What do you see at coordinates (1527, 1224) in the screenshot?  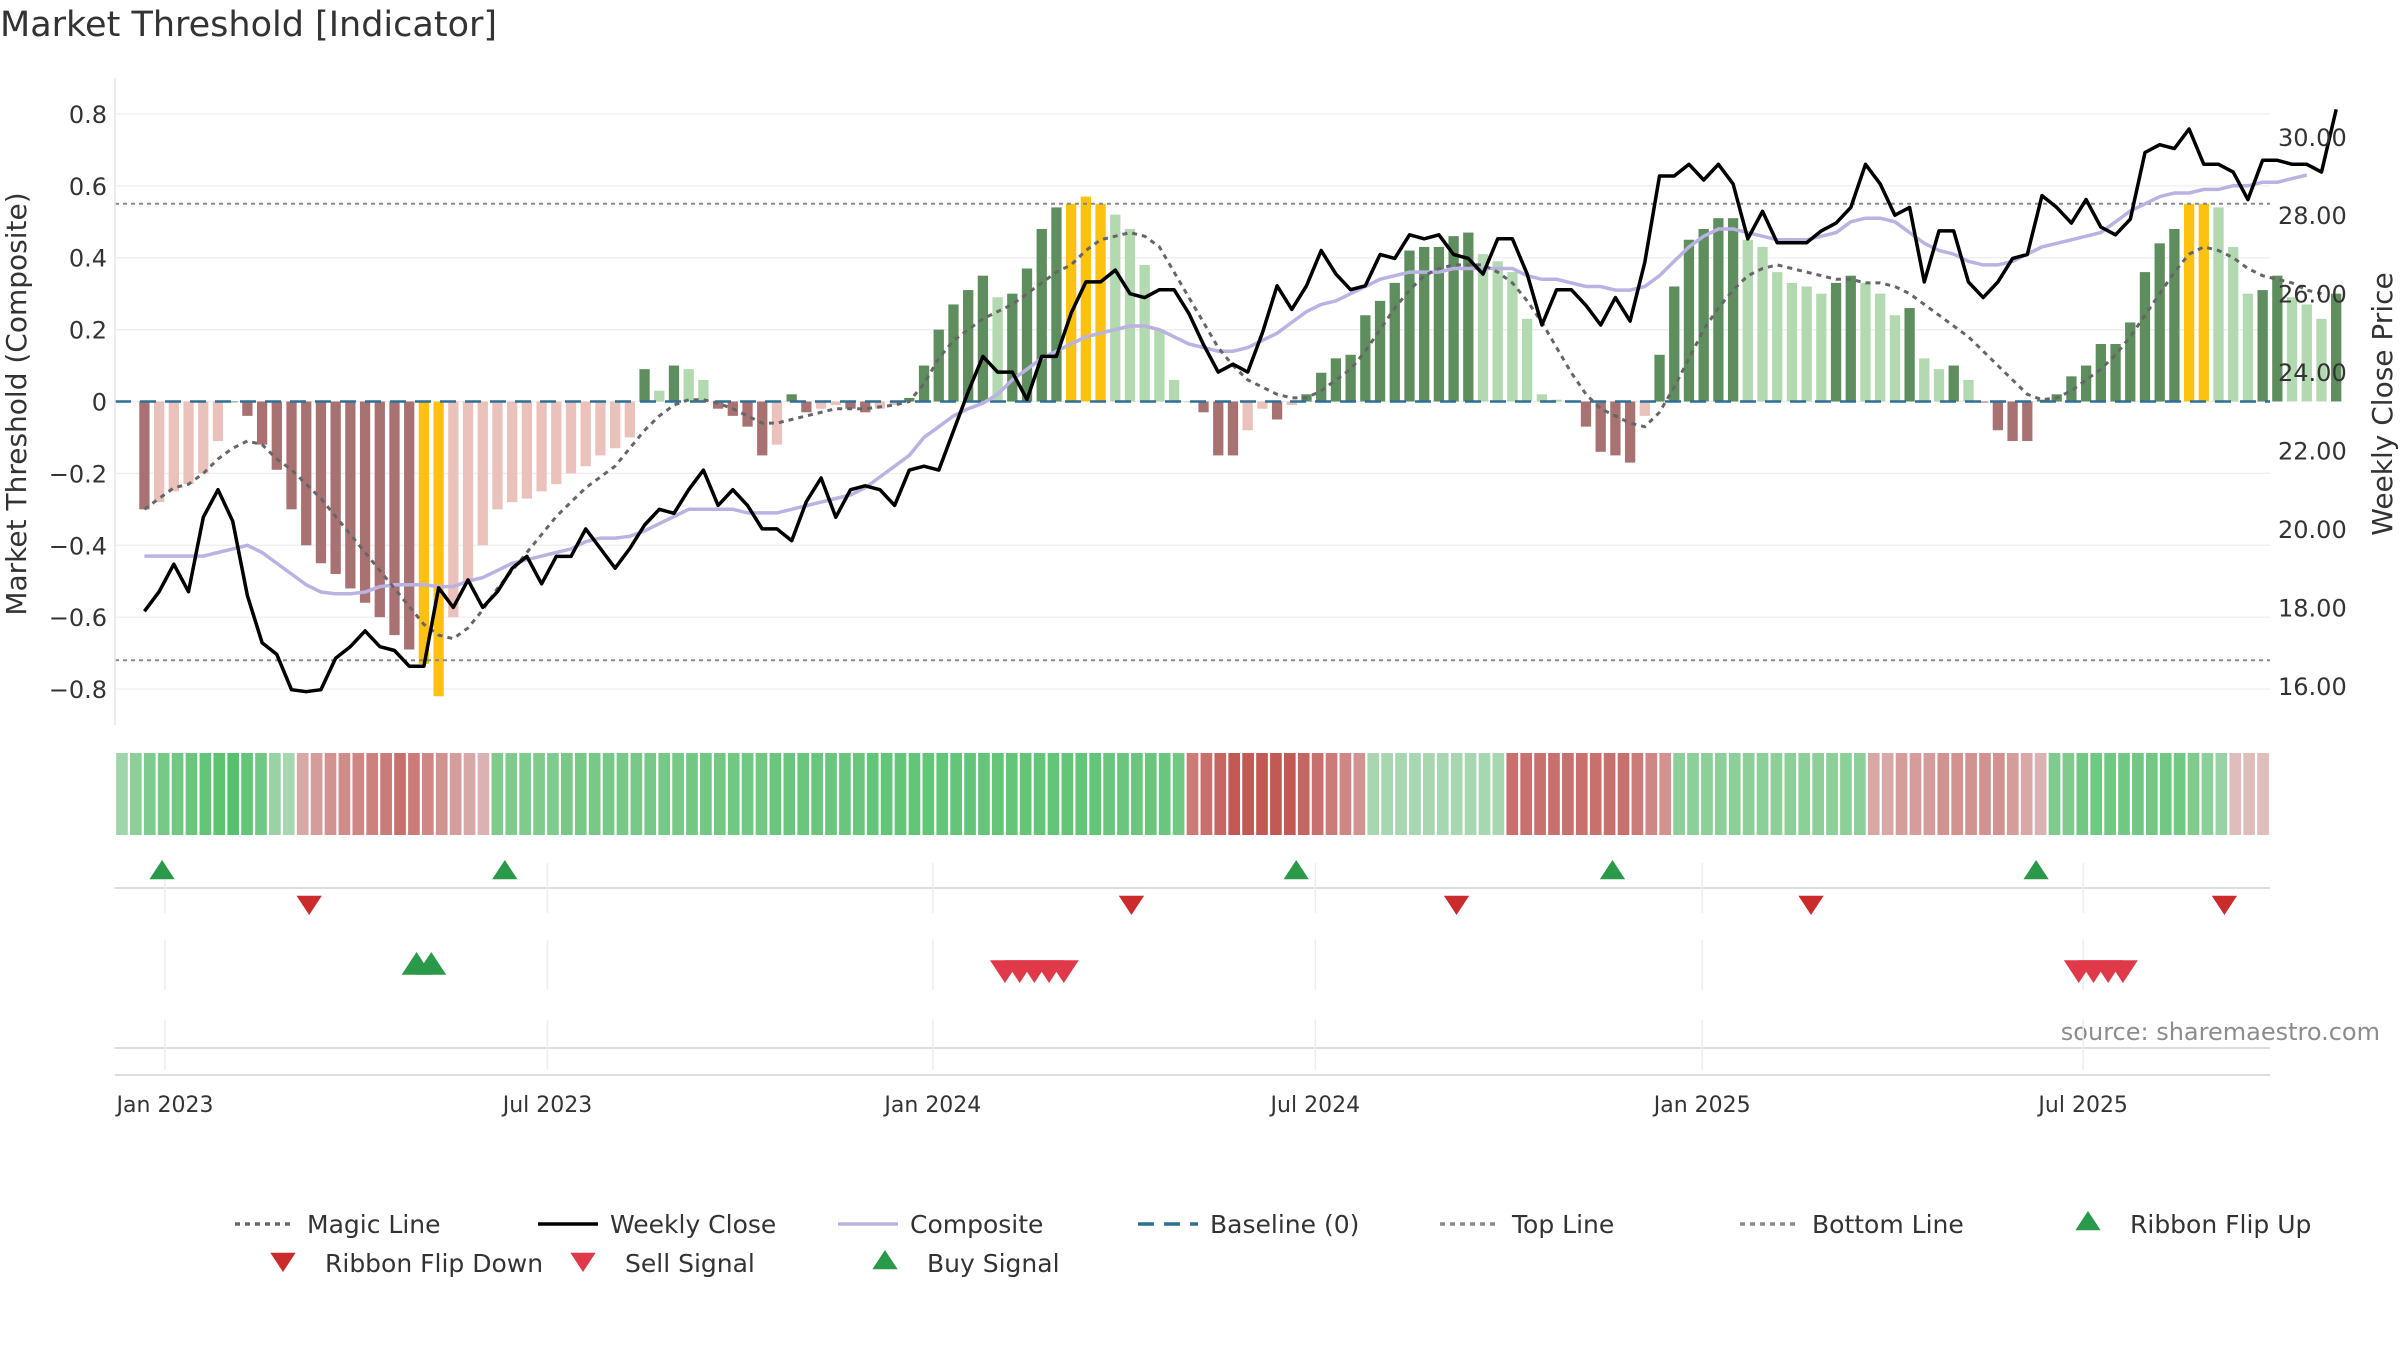 I see `legend-item: Top Line` at bounding box center [1527, 1224].